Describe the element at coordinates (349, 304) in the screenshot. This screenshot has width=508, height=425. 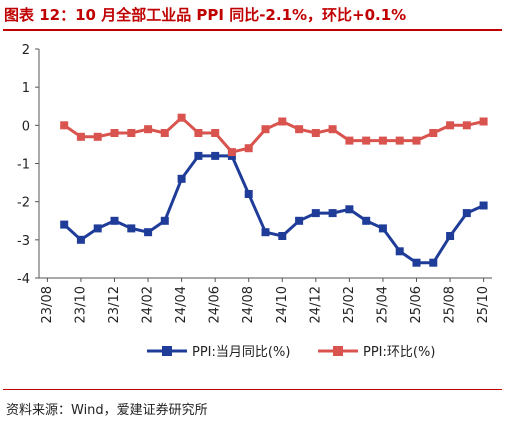
I see `x-tick-label: 25/02` at that location.